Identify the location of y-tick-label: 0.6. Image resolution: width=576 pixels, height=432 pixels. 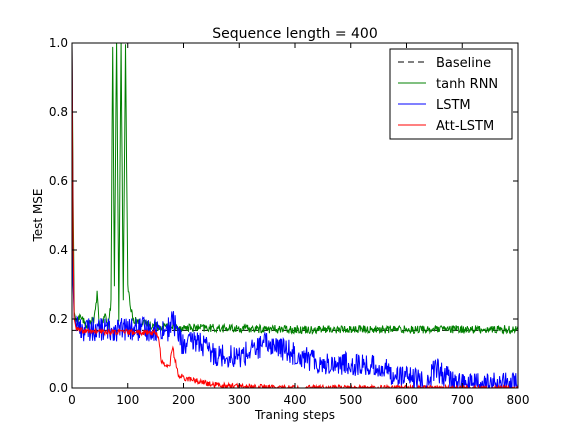
(58, 181).